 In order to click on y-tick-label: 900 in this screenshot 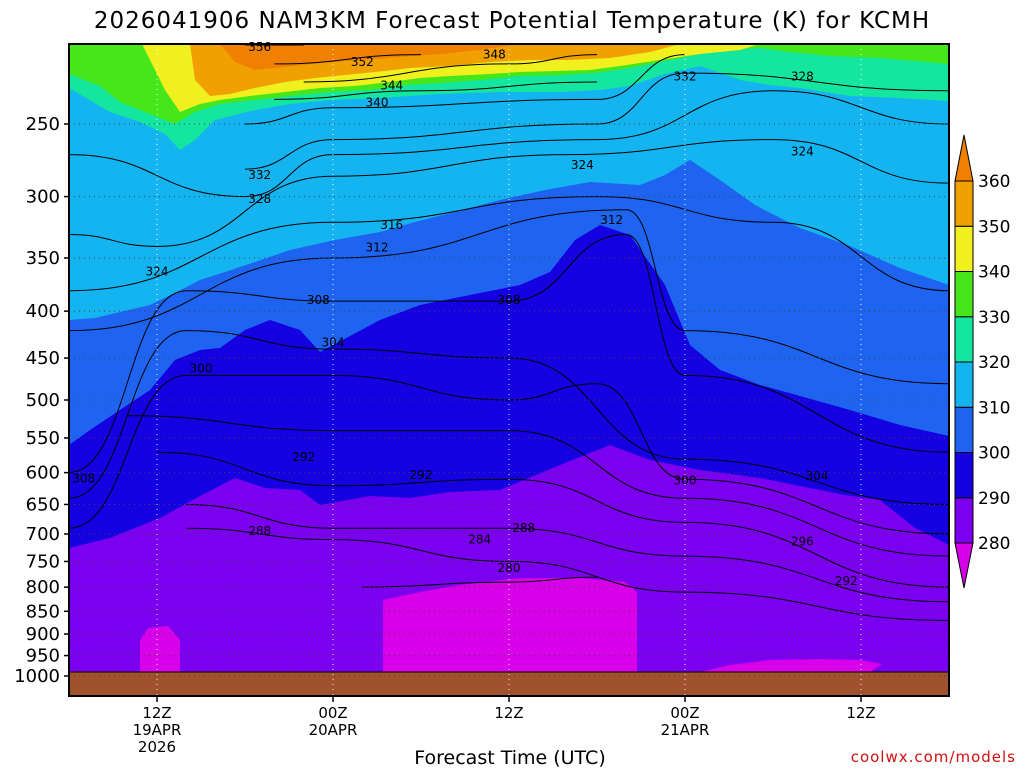, I will do `click(43, 634)`.